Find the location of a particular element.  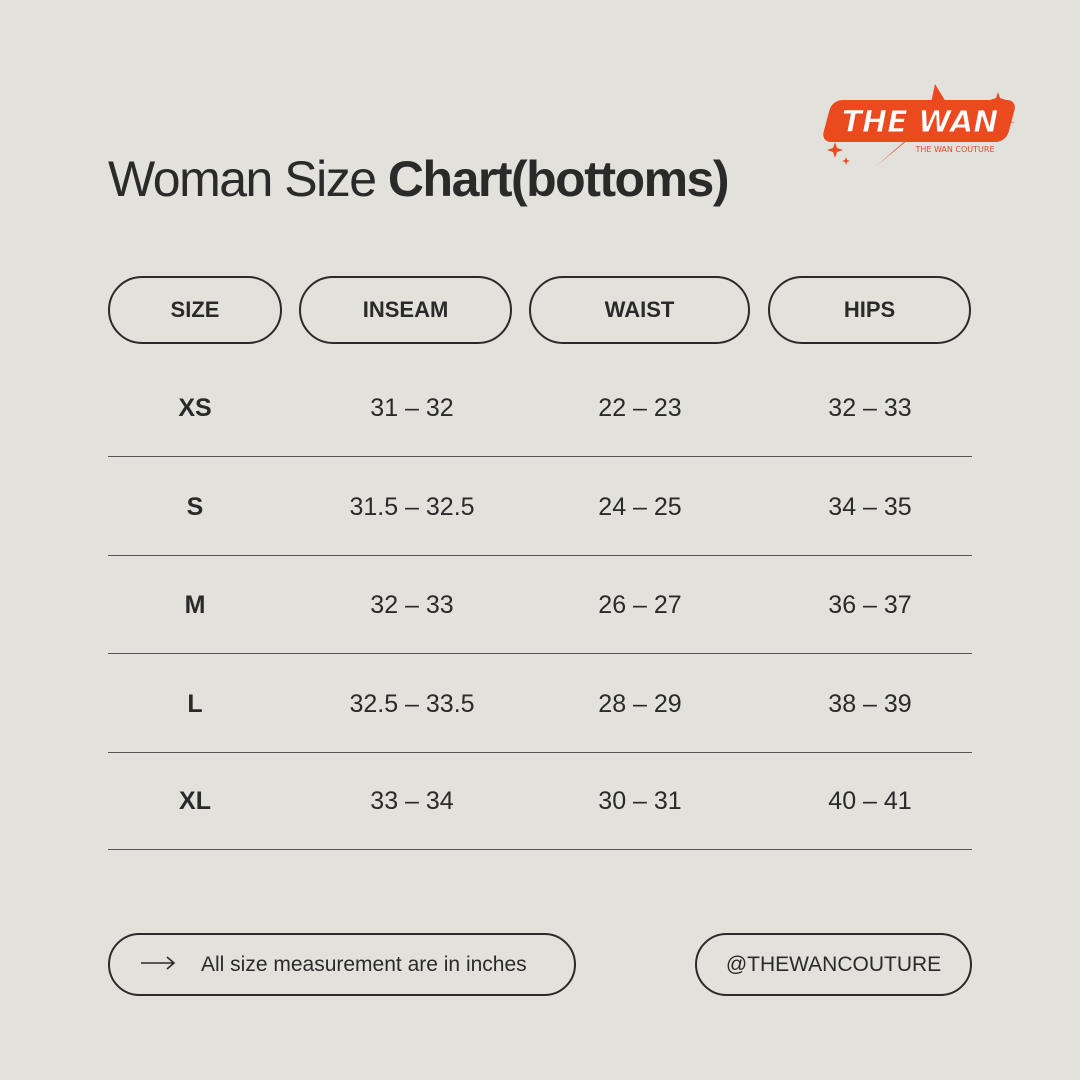

cell-waist: 28 – 29 is located at coordinates (640, 703).